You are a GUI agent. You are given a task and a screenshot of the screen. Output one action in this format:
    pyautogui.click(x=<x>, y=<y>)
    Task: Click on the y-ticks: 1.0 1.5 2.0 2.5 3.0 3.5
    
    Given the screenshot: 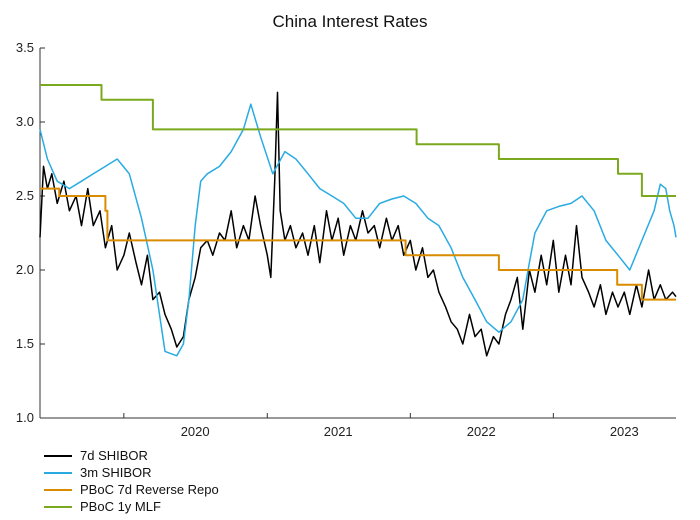 What is the action you would take?
    pyautogui.click(x=30, y=232)
    